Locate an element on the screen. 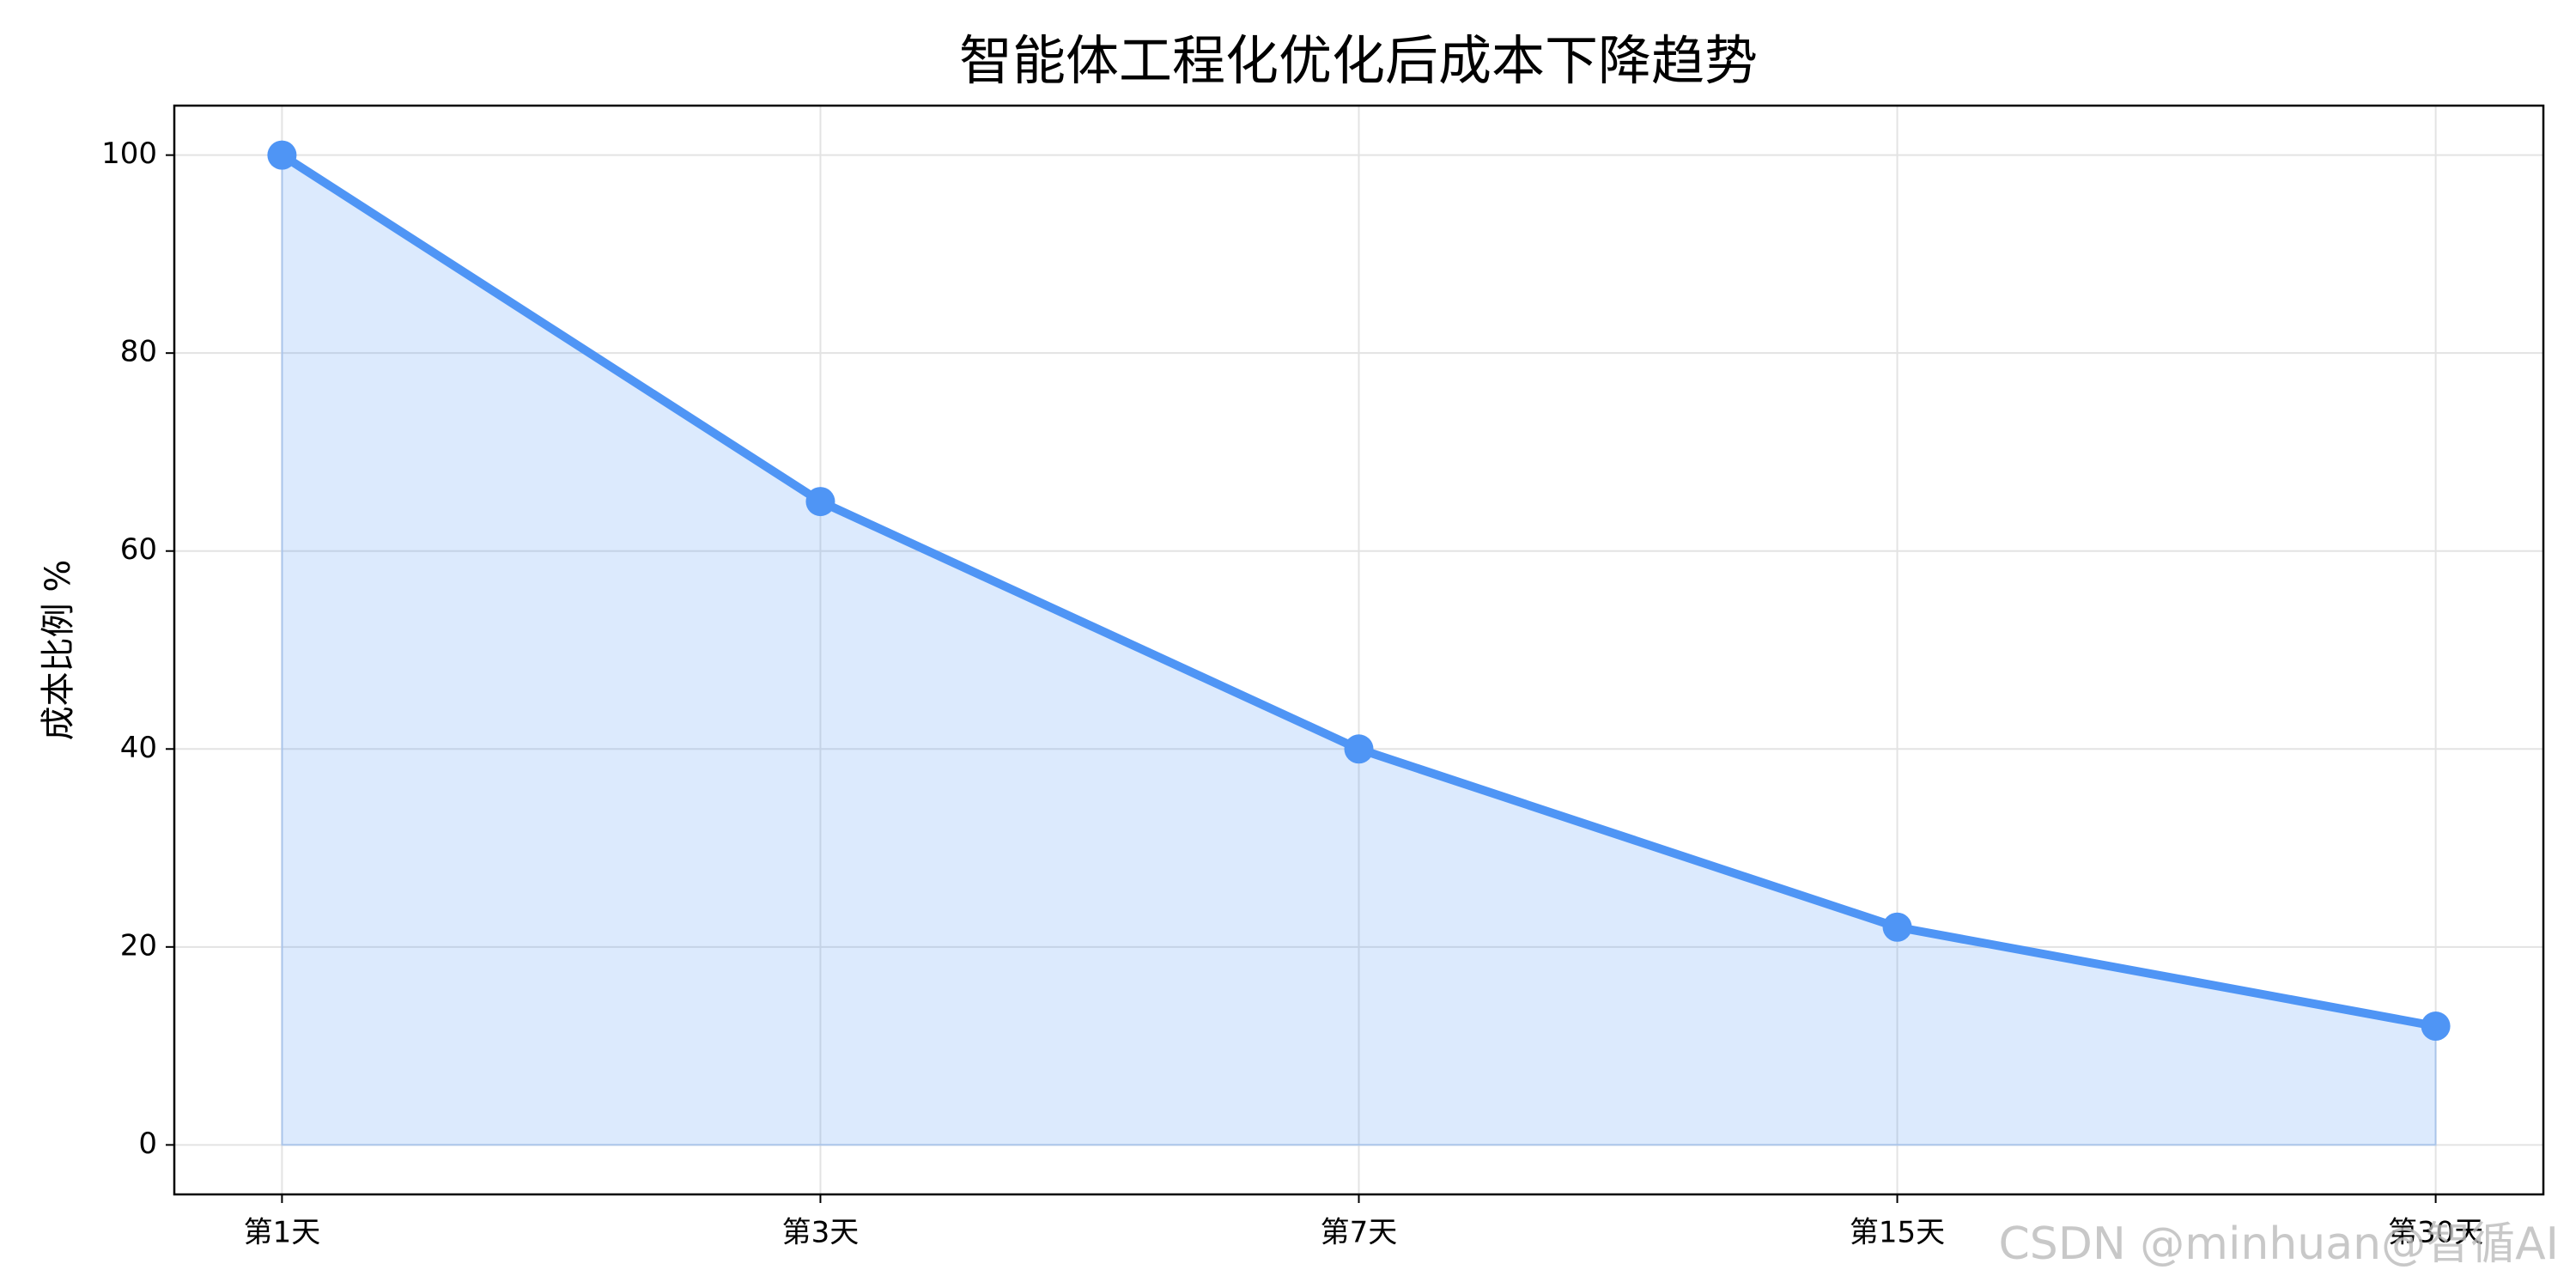  x-tick-label: 第15天 is located at coordinates (1897, 1233).